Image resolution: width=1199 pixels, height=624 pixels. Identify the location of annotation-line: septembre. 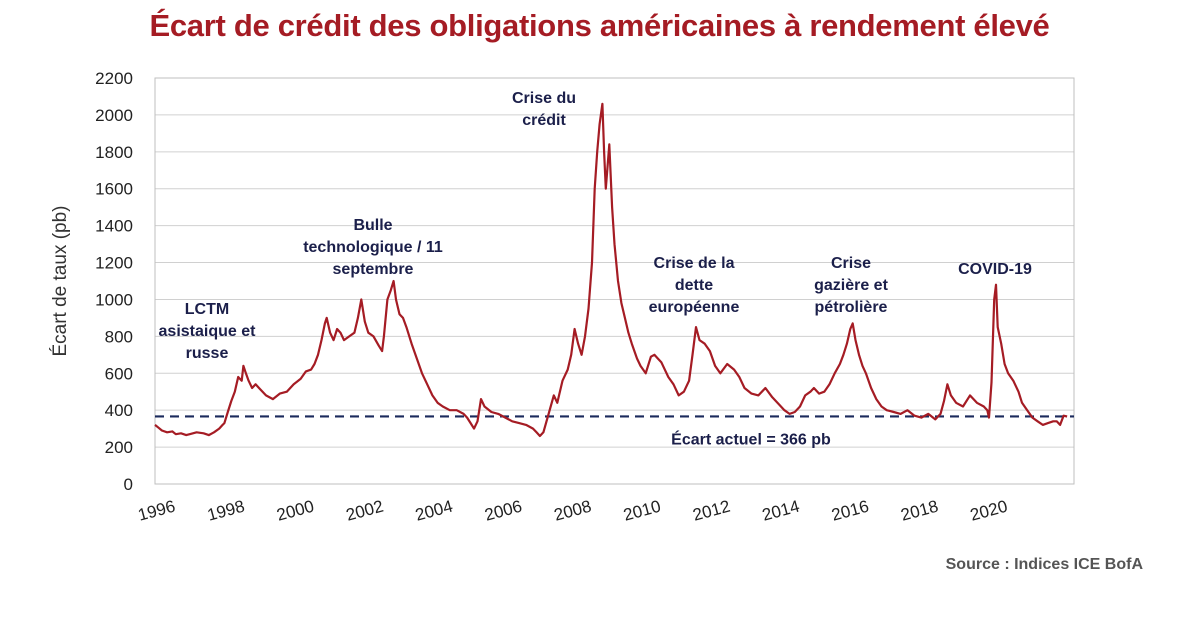
(373, 269).